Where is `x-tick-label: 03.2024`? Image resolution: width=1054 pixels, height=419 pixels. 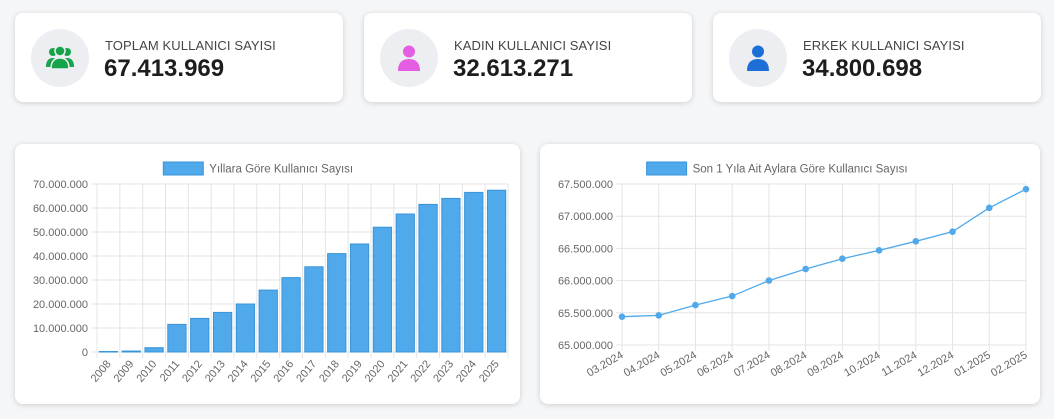
x-tick-label: 03.2024 is located at coordinates (605, 364).